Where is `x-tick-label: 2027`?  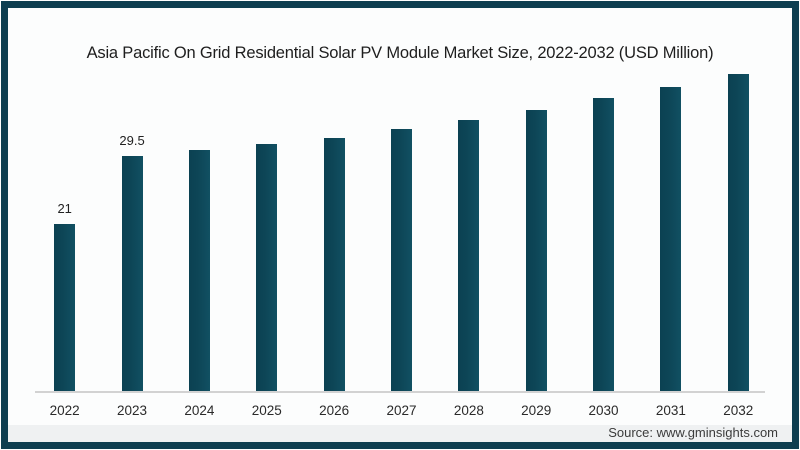
x-tick-label: 2027 is located at coordinates (401, 410).